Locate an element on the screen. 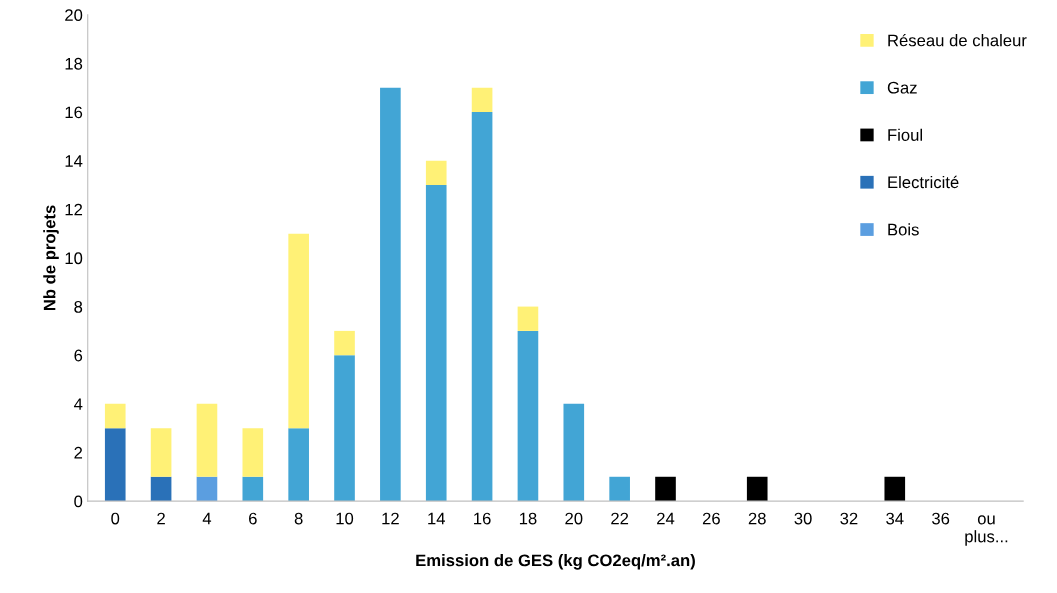 The height and width of the screenshot is (593, 1057). x-tick-label: 10 is located at coordinates (345, 518).